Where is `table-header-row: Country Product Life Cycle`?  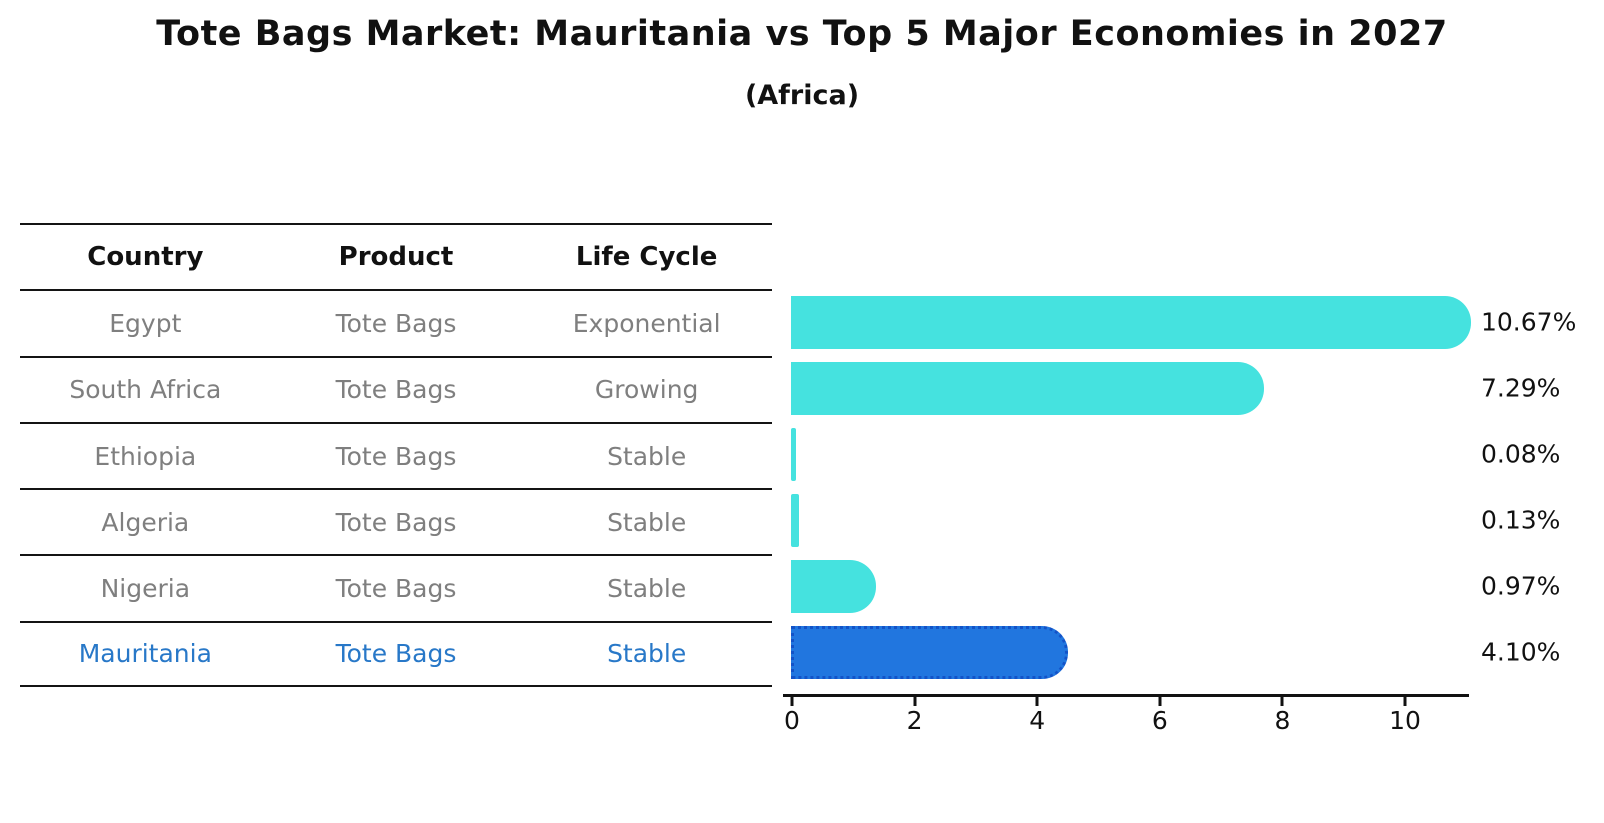 table-header-row: Country Product Life Cycle is located at coordinates (396, 256).